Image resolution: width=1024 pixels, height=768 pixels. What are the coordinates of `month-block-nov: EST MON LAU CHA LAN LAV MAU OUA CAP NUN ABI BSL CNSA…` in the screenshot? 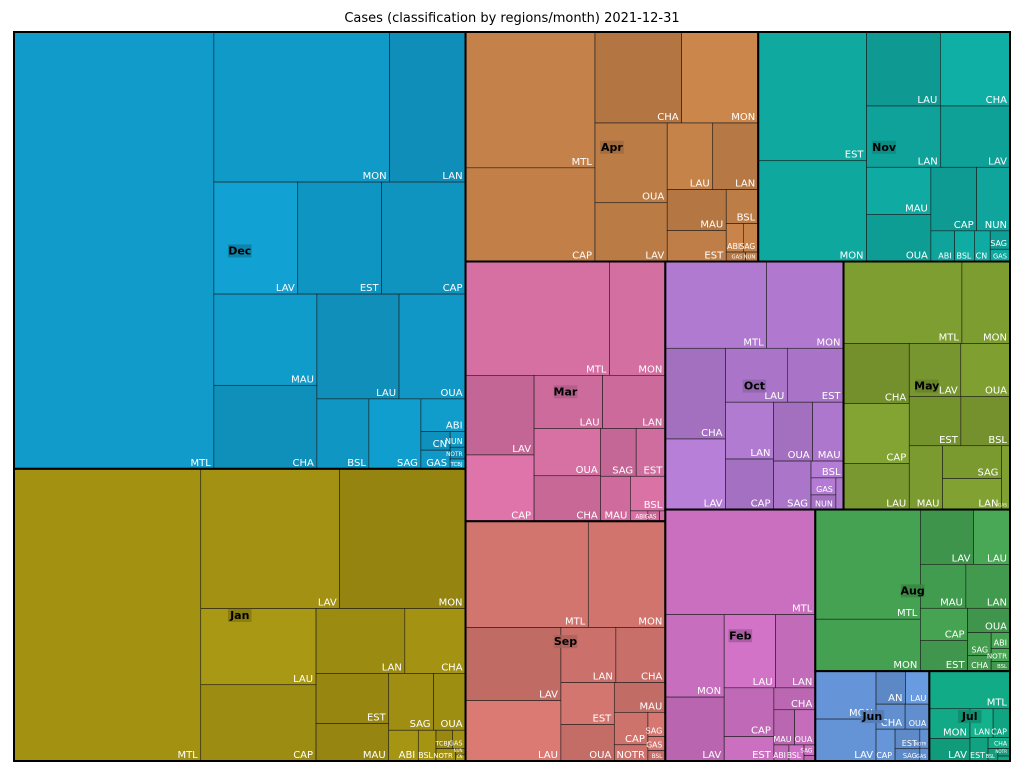 It's located at (884, 147).